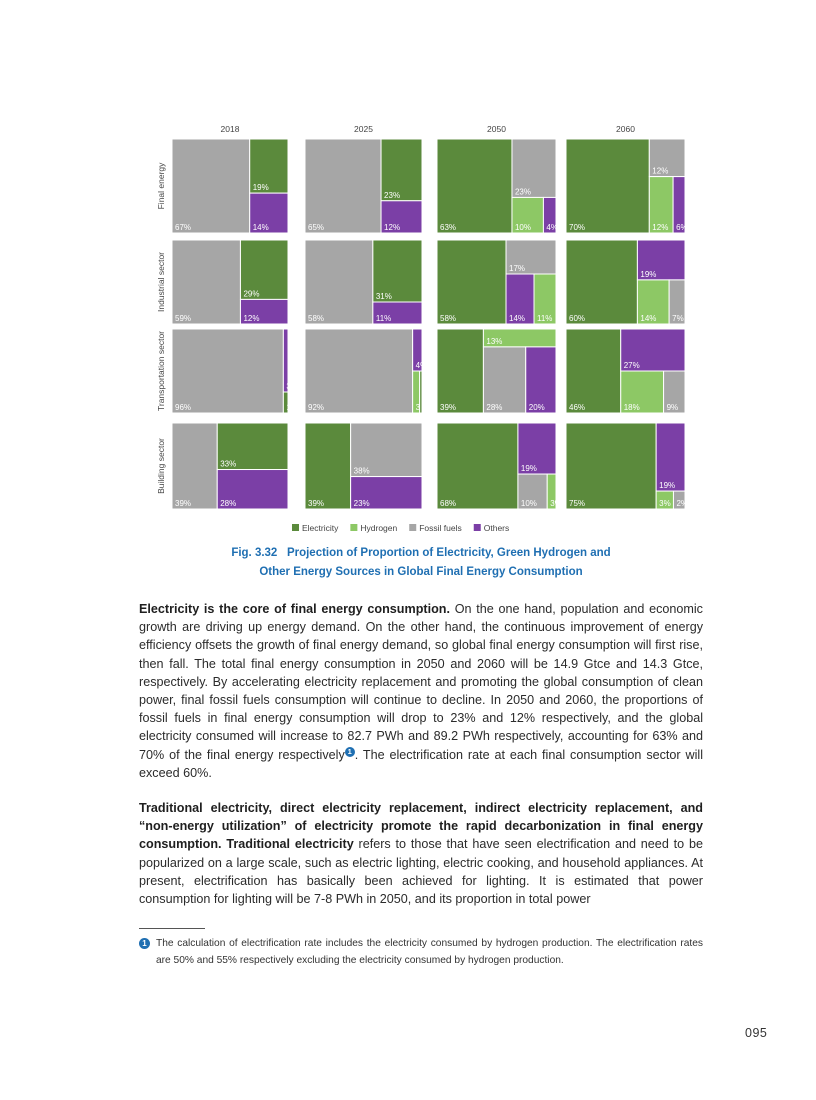 This screenshot has width=816, height=1100. I want to click on segment-label: 59%, so click(183, 318).